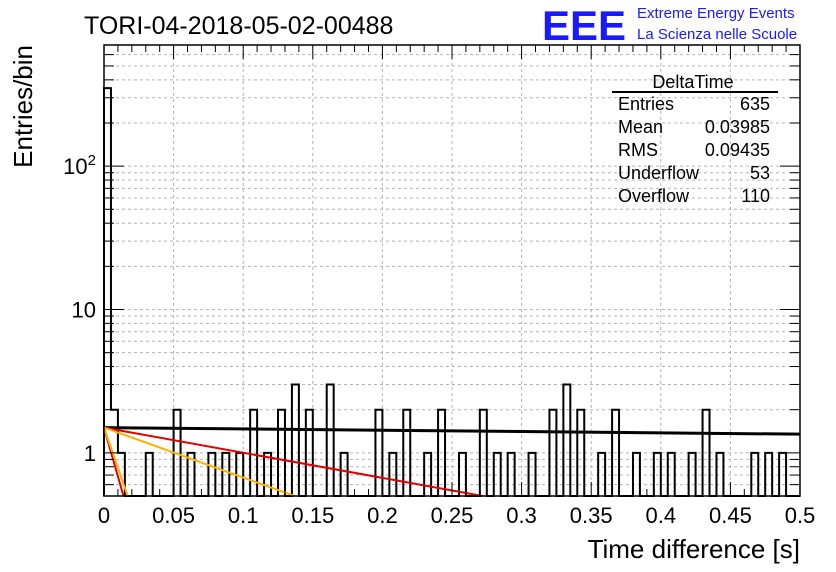  What do you see at coordinates (717, 34) in the screenshot?
I see `logo-line-2: La Scienza nelle Scuole` at bounding box center [717, 34].